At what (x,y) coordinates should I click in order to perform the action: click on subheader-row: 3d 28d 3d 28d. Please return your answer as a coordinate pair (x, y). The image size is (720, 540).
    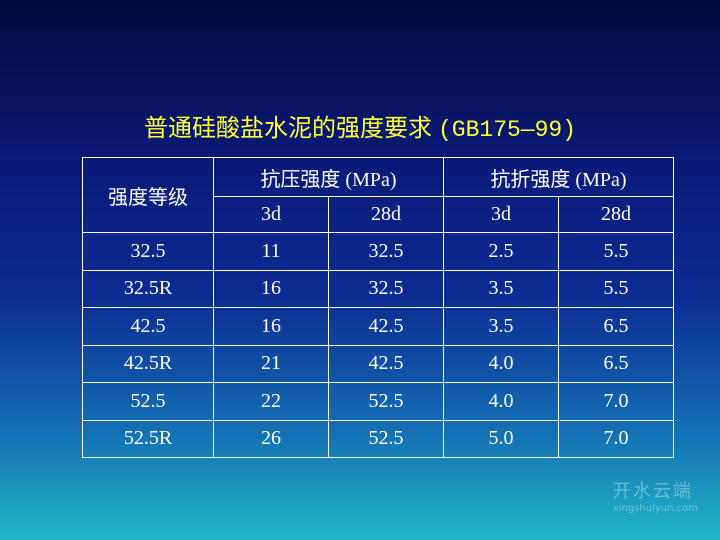
    Looking at the image, I should click on (378, 214).